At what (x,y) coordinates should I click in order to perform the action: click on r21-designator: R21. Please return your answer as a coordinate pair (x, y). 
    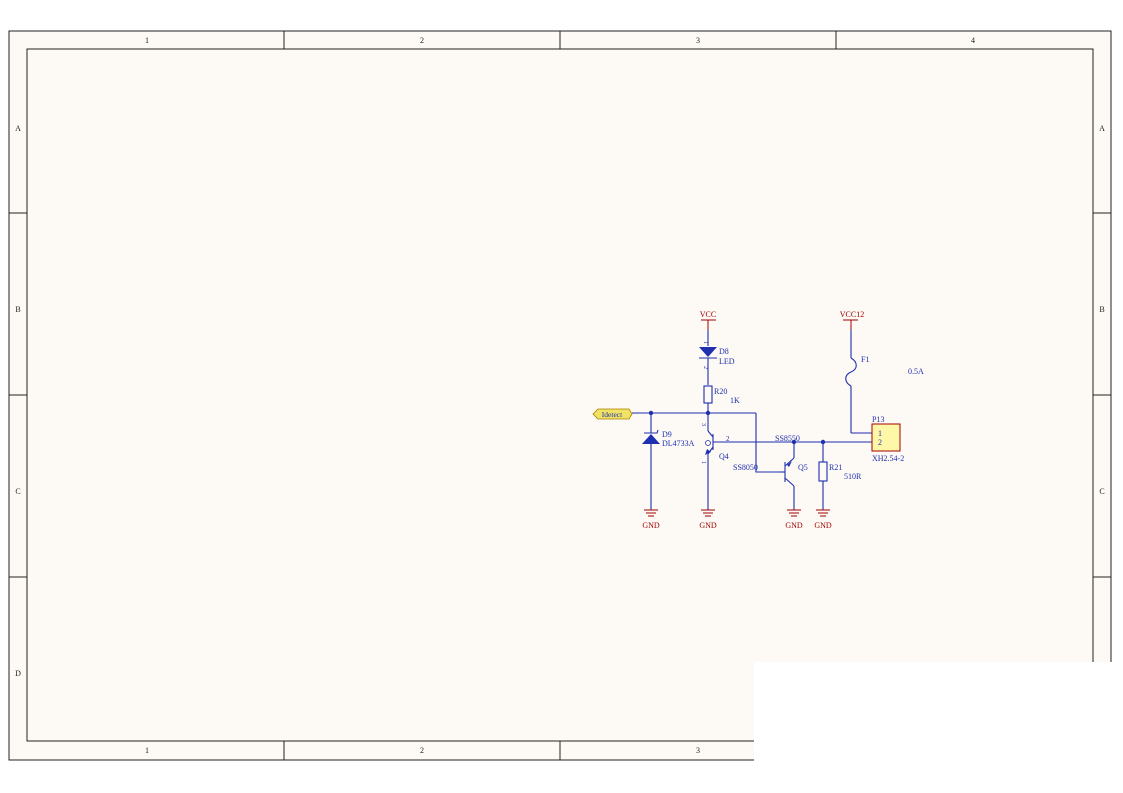
    Looking at the image, I should click on (835, 467).